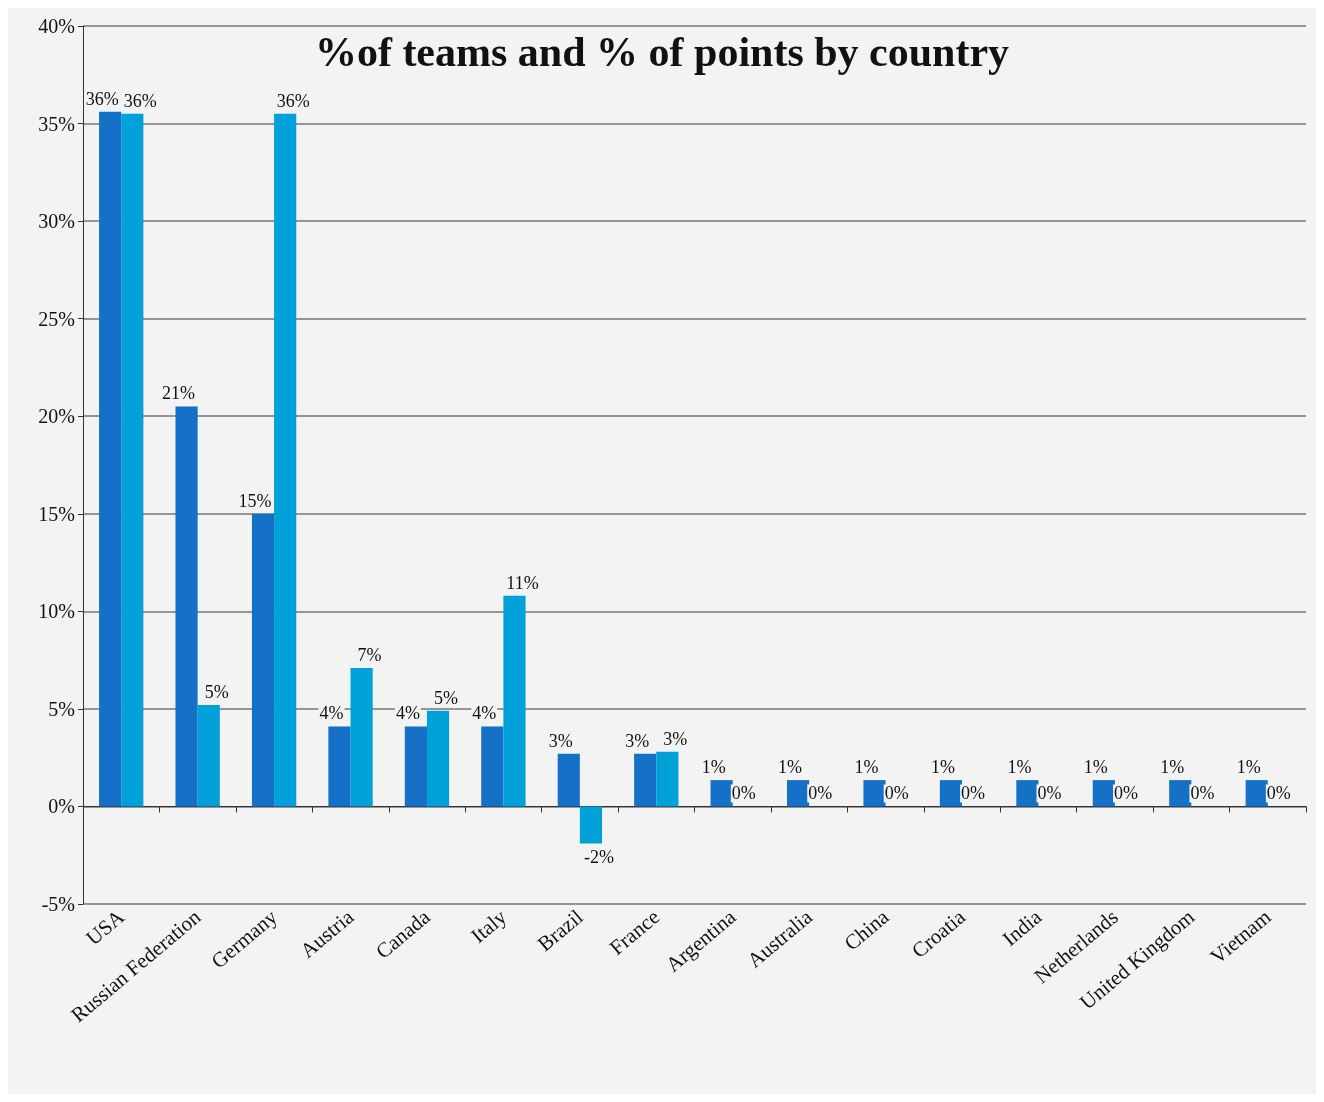 This screenshot has height=1102, width=1324. Describe the element at coordinates (58, 904) in the screenshot. I see `y-tick-label: -5%` at that location.